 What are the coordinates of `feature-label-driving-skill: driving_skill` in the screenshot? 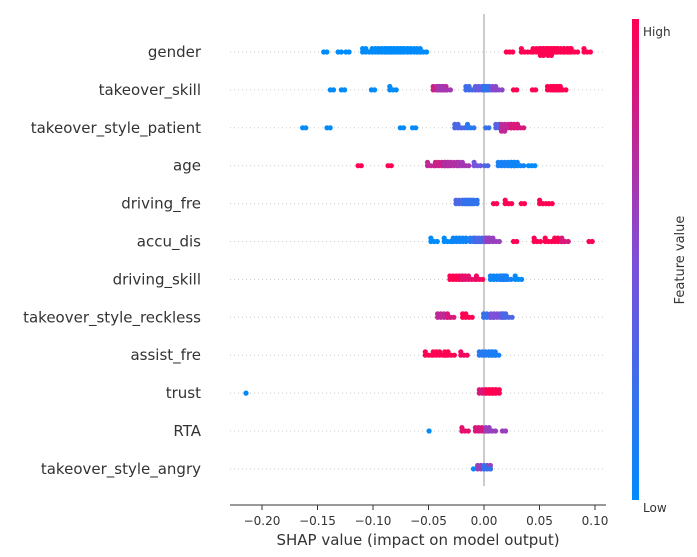 It's located at (157, 279).